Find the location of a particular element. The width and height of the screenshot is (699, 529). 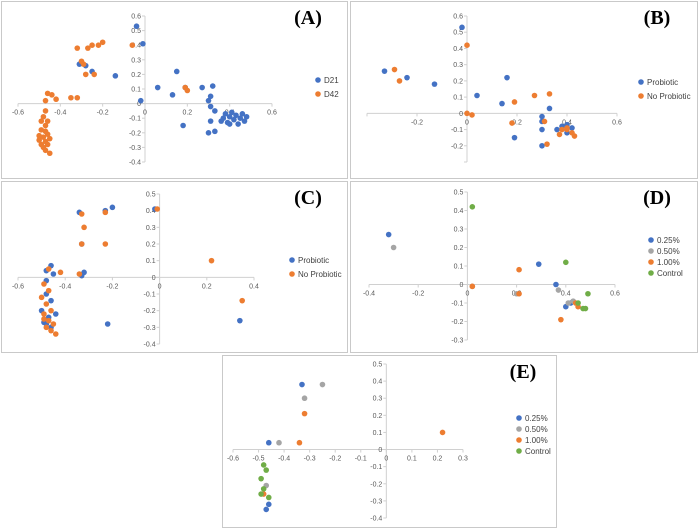

panel-label: (E) is located at coordinates (523, 372).